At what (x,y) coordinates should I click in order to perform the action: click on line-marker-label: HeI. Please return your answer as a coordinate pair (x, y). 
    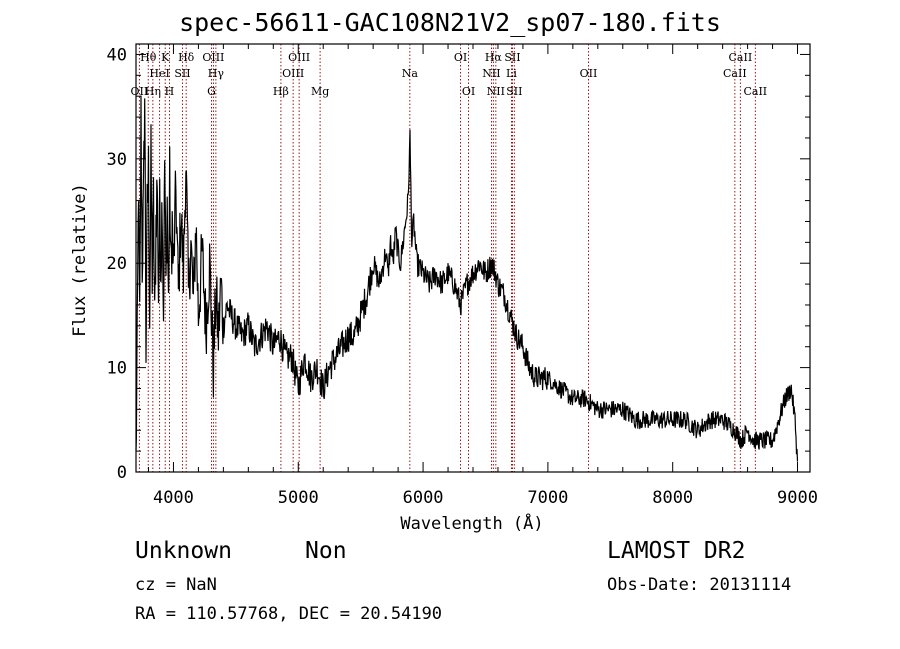
    Looking at the image, I should click on (159, 73).